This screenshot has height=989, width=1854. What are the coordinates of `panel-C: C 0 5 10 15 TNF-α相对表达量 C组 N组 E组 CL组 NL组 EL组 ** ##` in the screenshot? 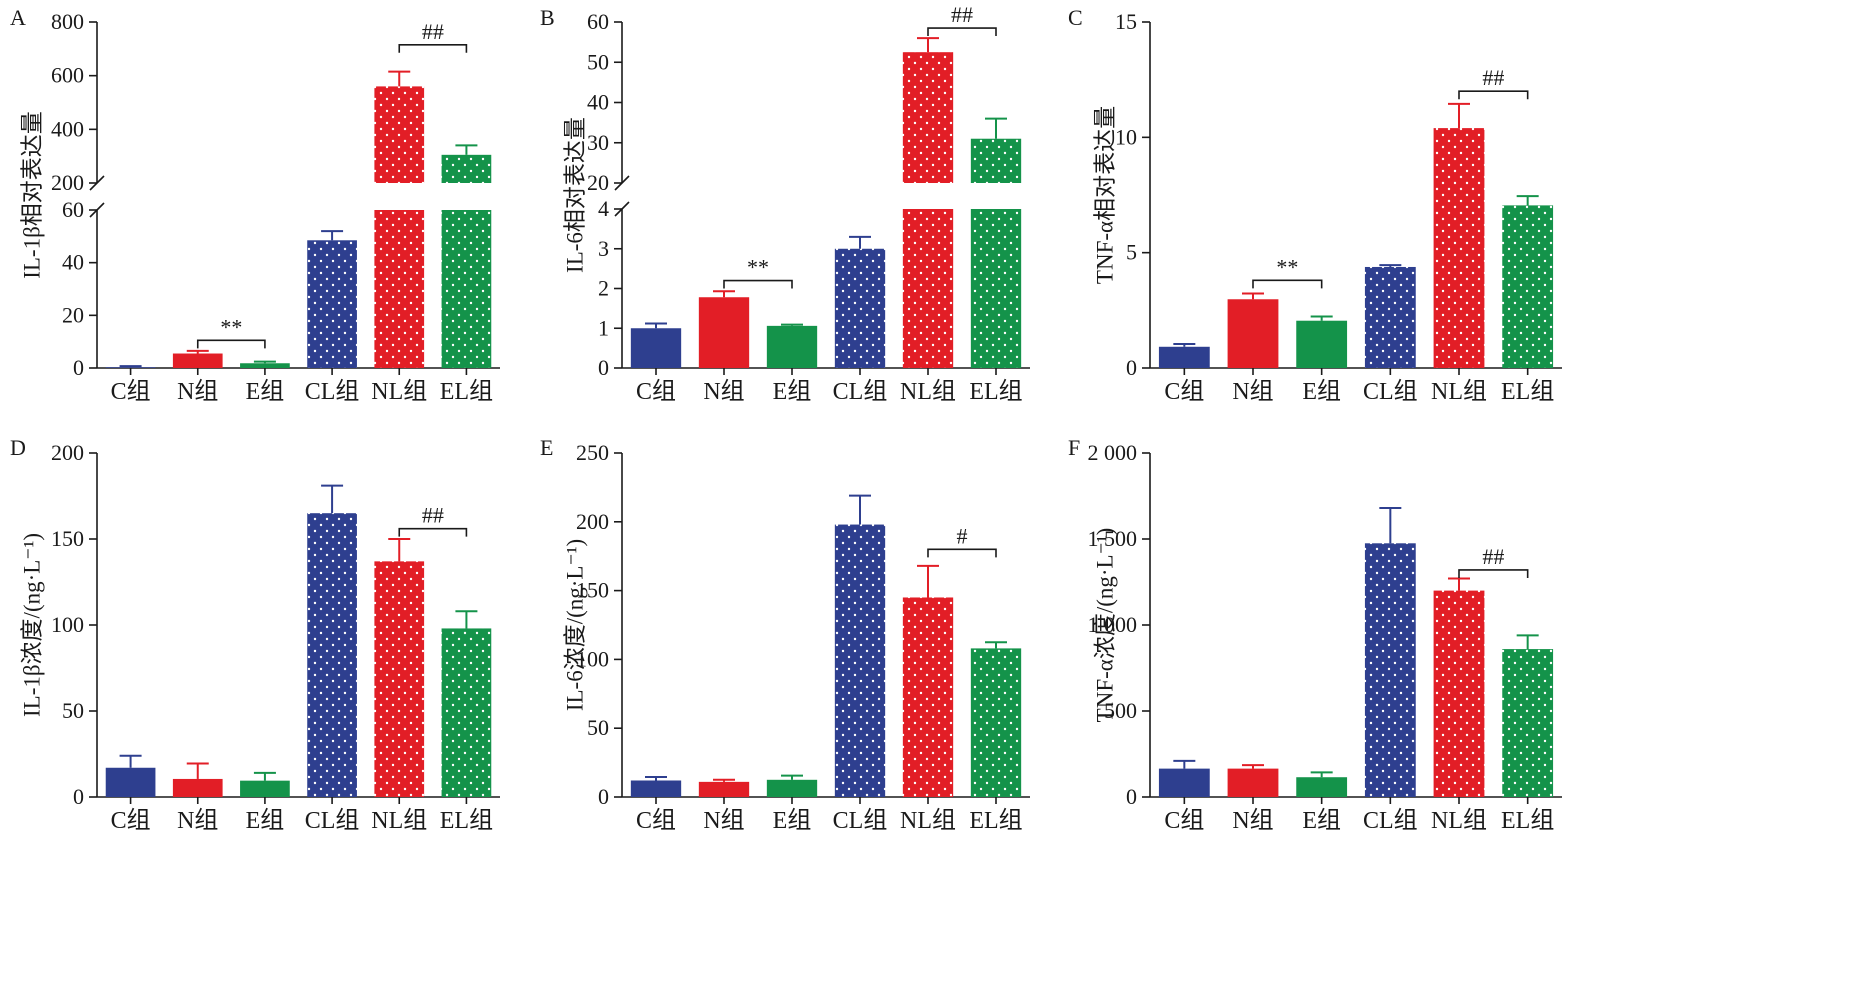 It's located at (1315, 205).